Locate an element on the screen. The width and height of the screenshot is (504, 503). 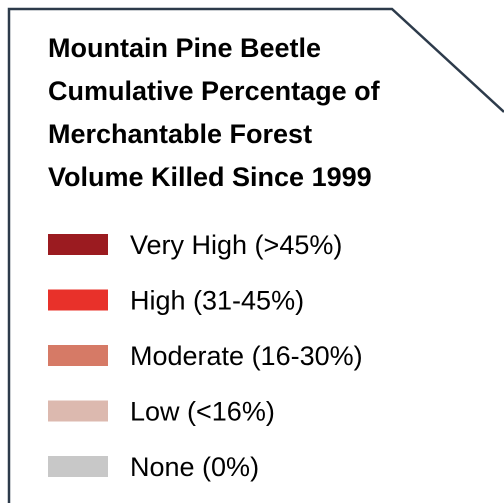
legend-label: High (31-45%) is located at coordinates (217, 301).